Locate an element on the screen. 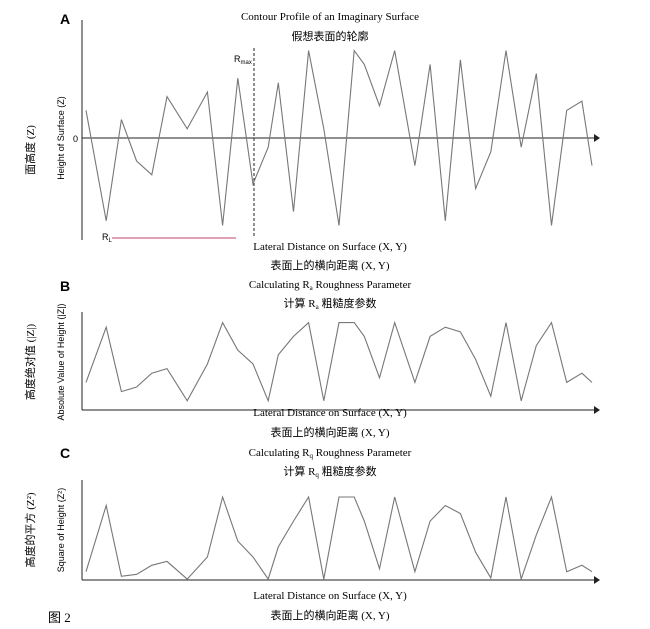 The width and height of the screenshot is (650, 629). panel-a-x-arrow is located at coordinates (597, 138).